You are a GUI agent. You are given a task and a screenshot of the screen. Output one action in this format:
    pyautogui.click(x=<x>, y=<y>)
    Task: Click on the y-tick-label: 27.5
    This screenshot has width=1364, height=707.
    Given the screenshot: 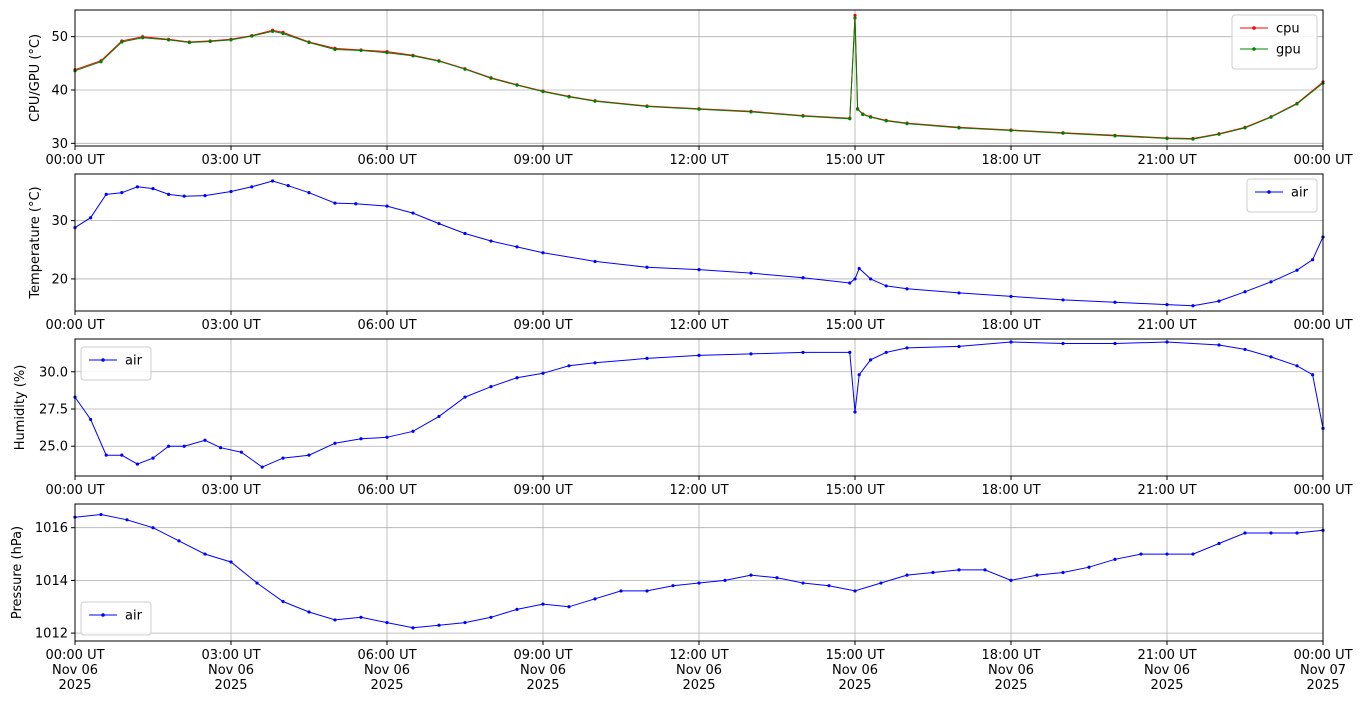 What is the action you would take?
    pyautogui.click(x=53, y=409)
    